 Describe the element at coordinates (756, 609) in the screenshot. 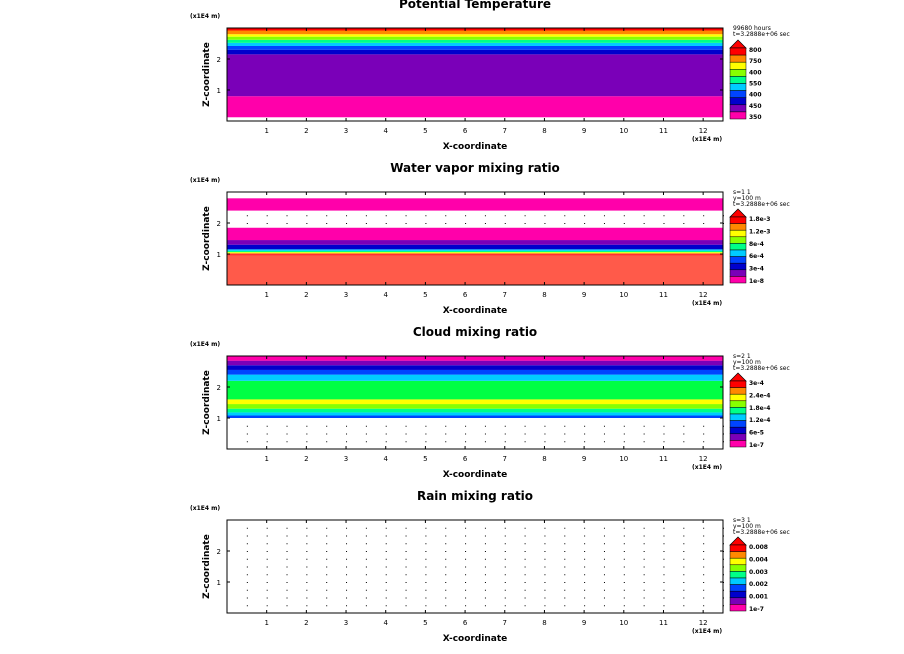

I see `colorbar-label: 1e-7` at that location.